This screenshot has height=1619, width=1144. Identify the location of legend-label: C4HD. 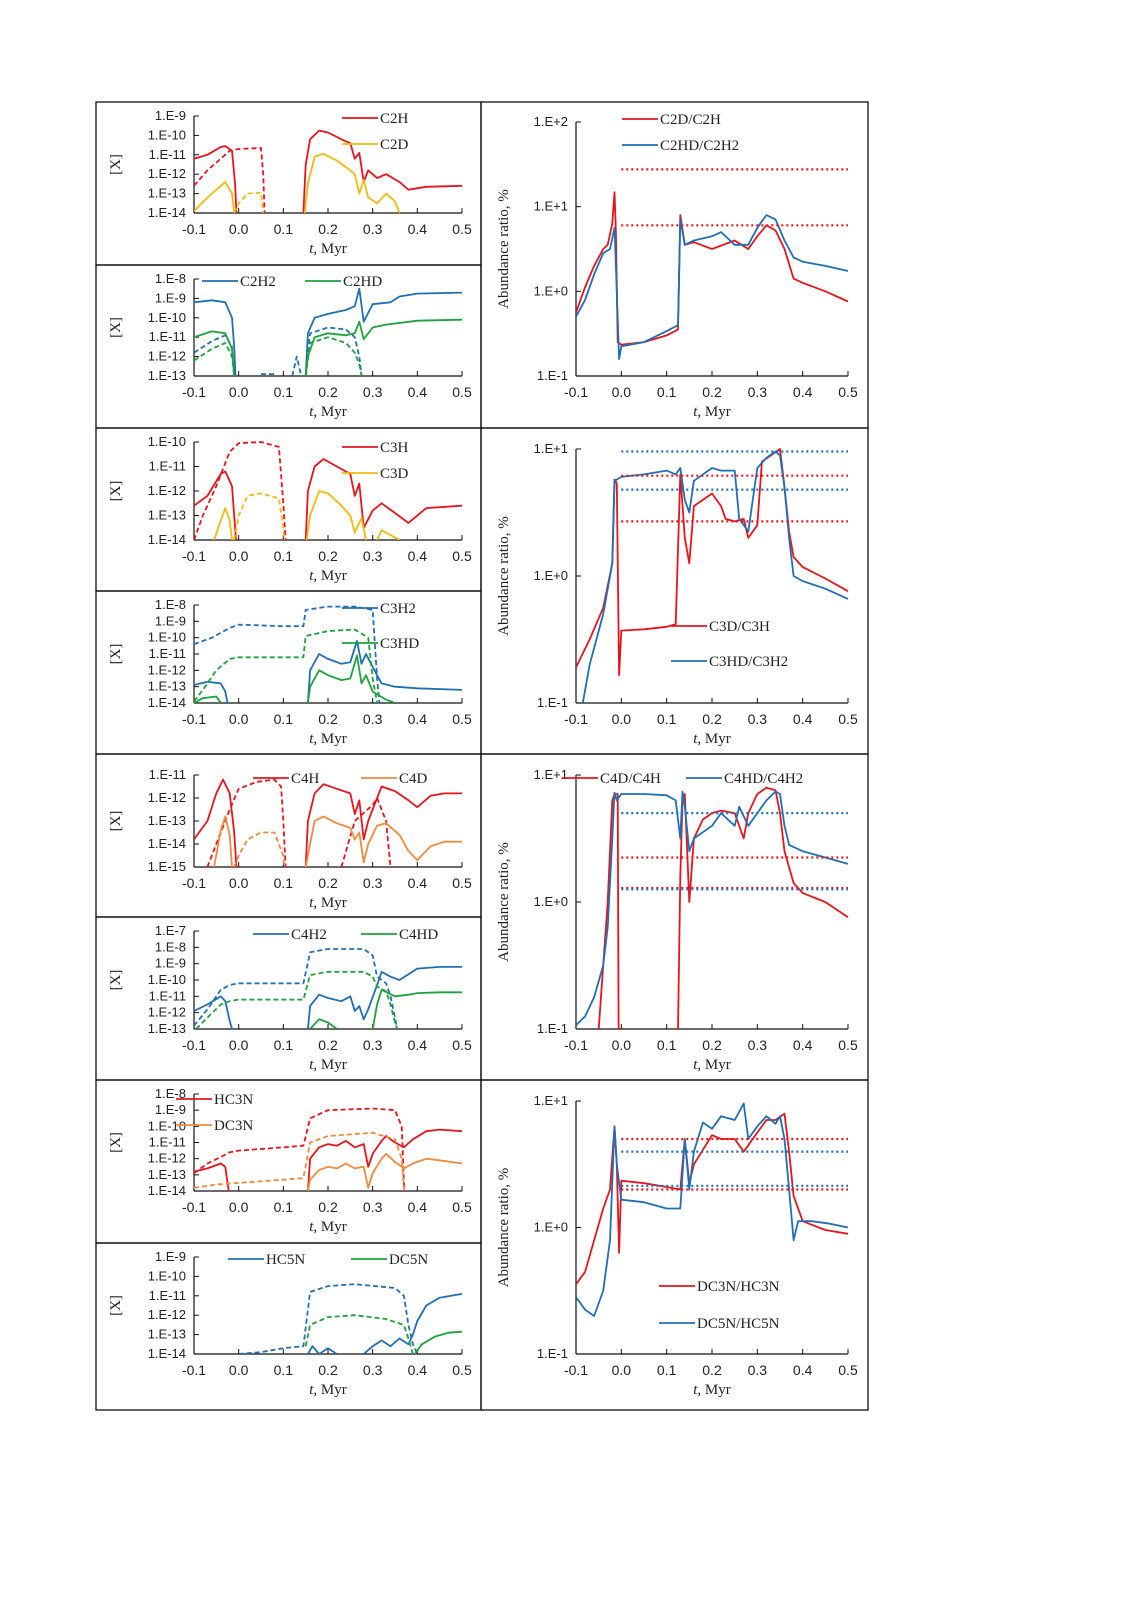
(418, 935).